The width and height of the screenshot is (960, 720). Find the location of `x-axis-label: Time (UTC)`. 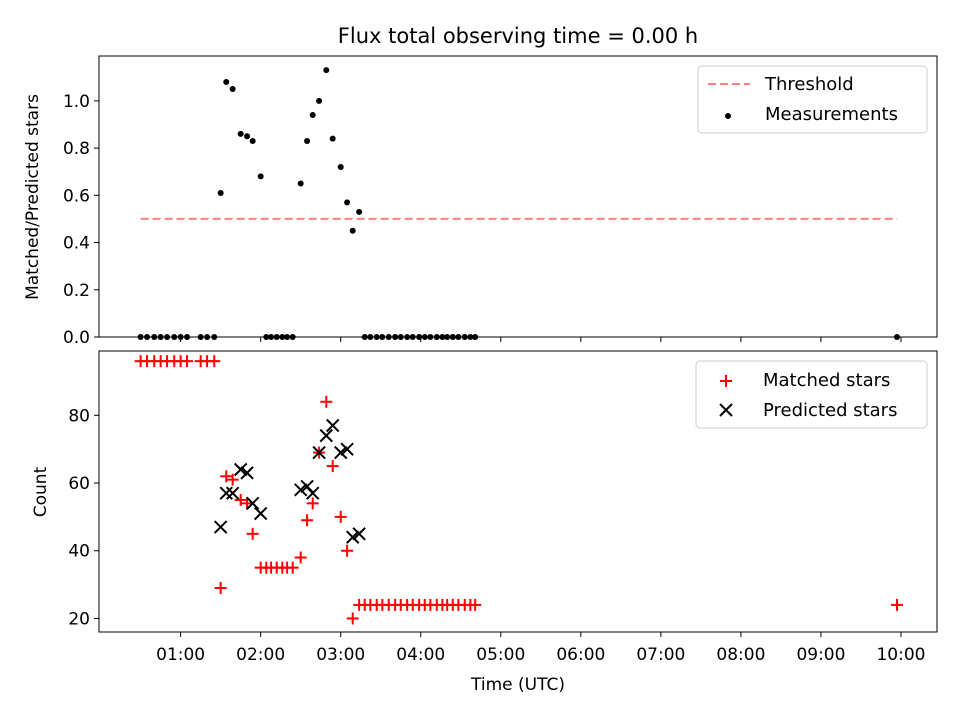

x-axis-label: Time (UTC) is located at coordinates (517, 685).